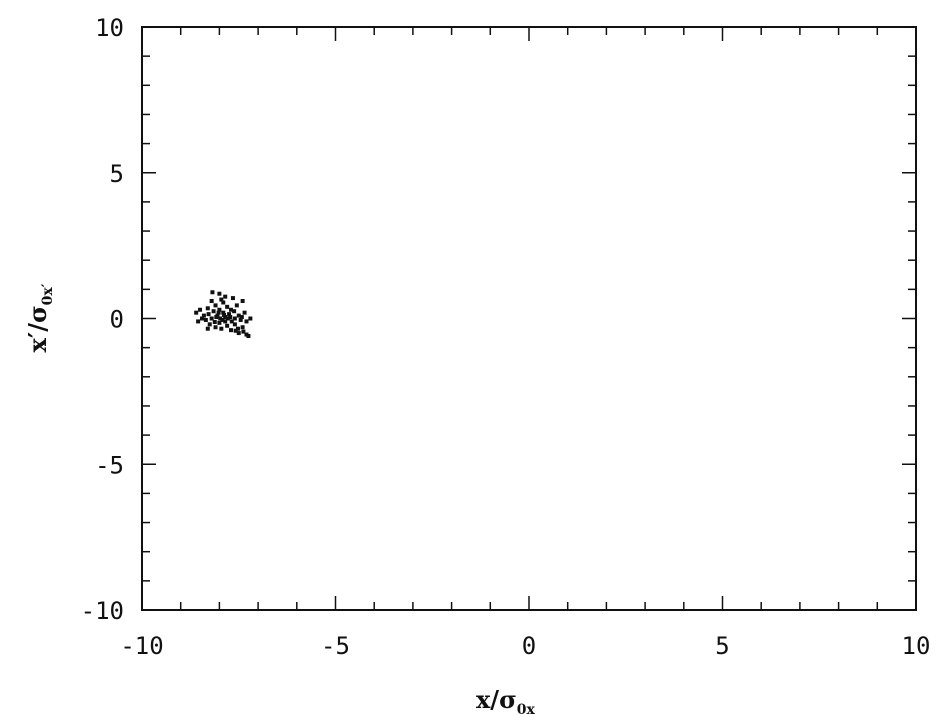 The width and height of the screenshot is (939, 720). I want to click on y-axis-label: x′/σ0x′, so click(39, 317).